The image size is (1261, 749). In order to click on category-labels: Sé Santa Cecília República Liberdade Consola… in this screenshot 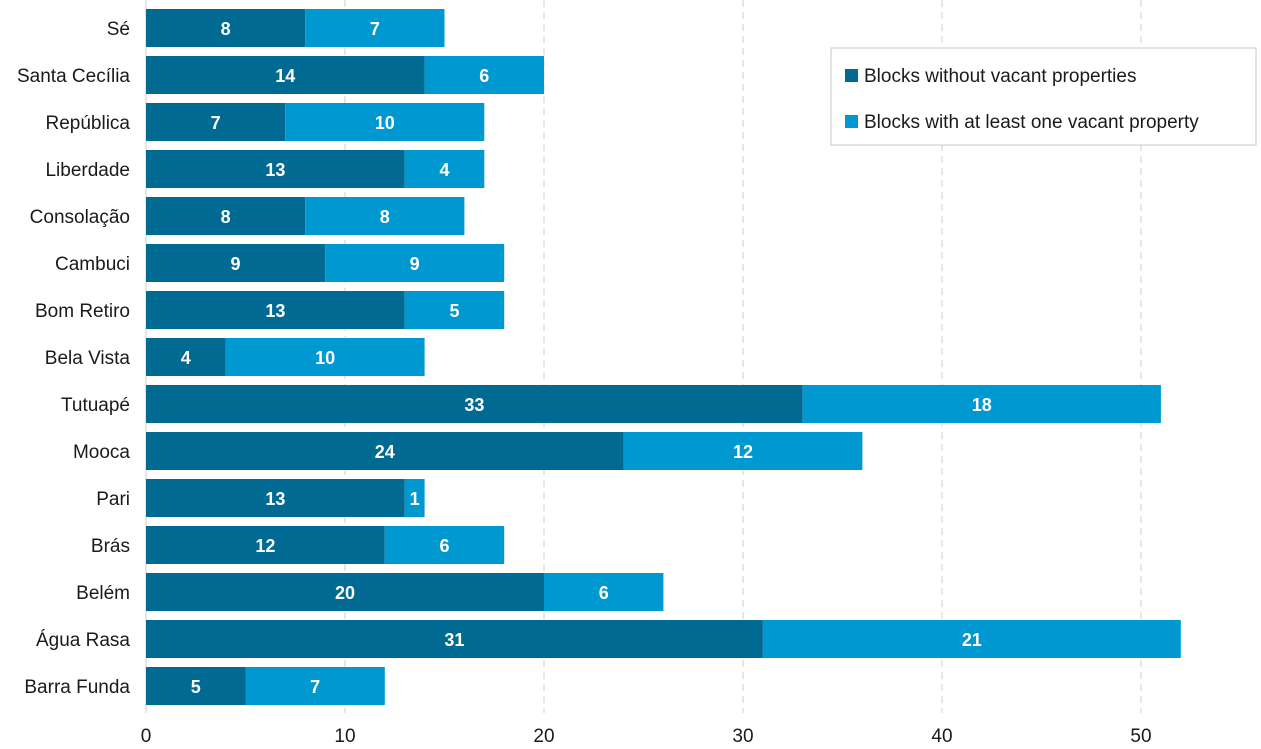, I will do `click(73, 358)`.